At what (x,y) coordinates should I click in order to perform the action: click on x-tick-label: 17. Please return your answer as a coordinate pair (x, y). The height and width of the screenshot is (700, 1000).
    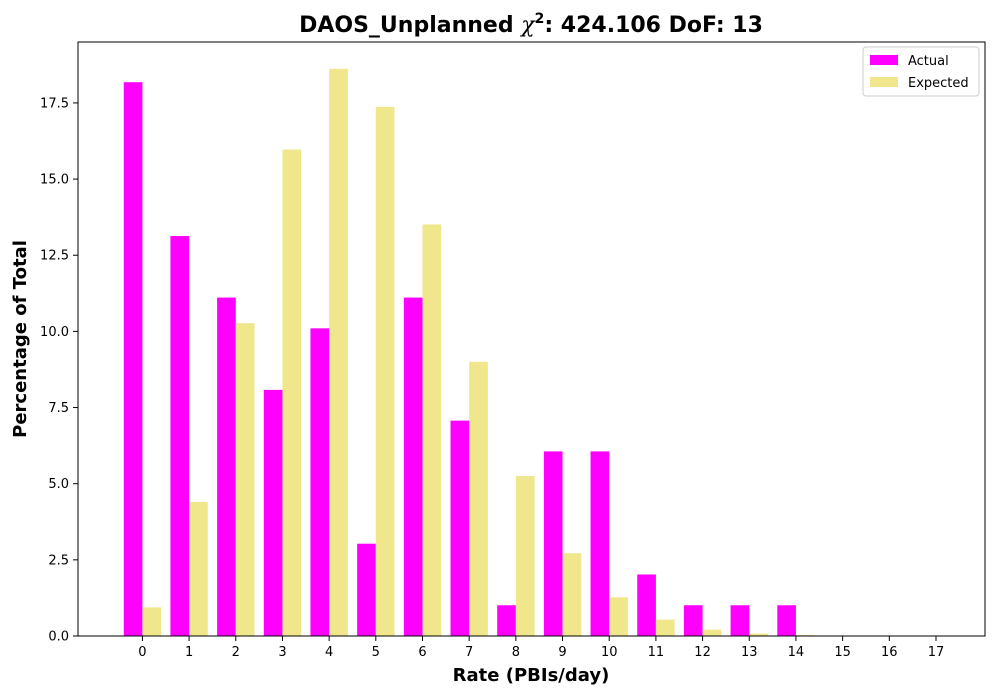
    Looking at the image, I should click on (936, 652).